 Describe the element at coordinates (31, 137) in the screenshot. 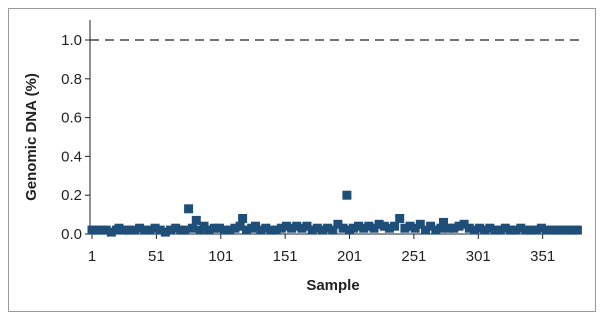

I see `y-axis-label: Genomic DNA (%)` at that location.